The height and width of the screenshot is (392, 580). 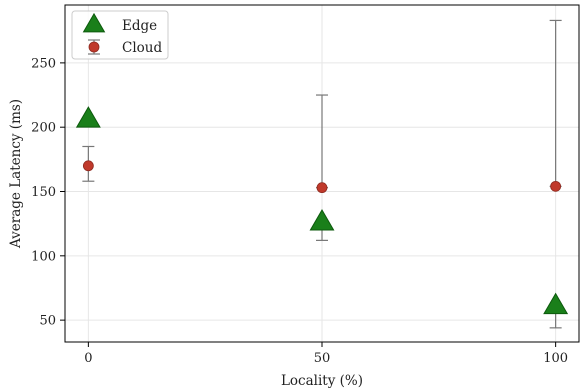 What do you see at coordinates (16, 174) in the screenshot?
I see `y-axis-label: Average Latency (ms)` at bounding box center [16, 174].